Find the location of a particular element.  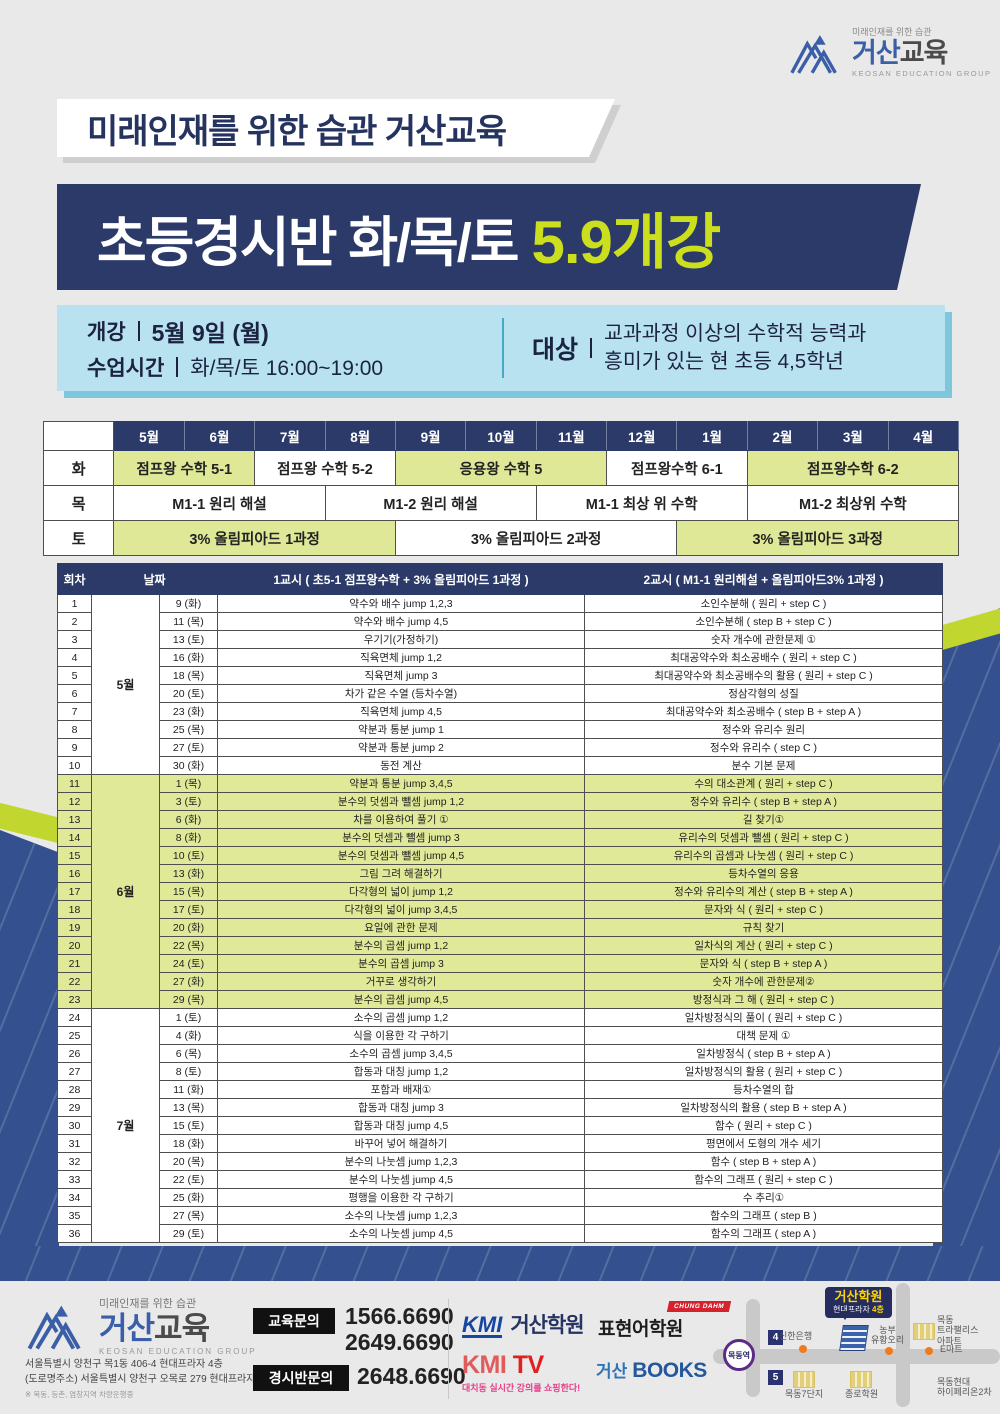

cell-date: 25 (목) is located at coordinates (188, 729).